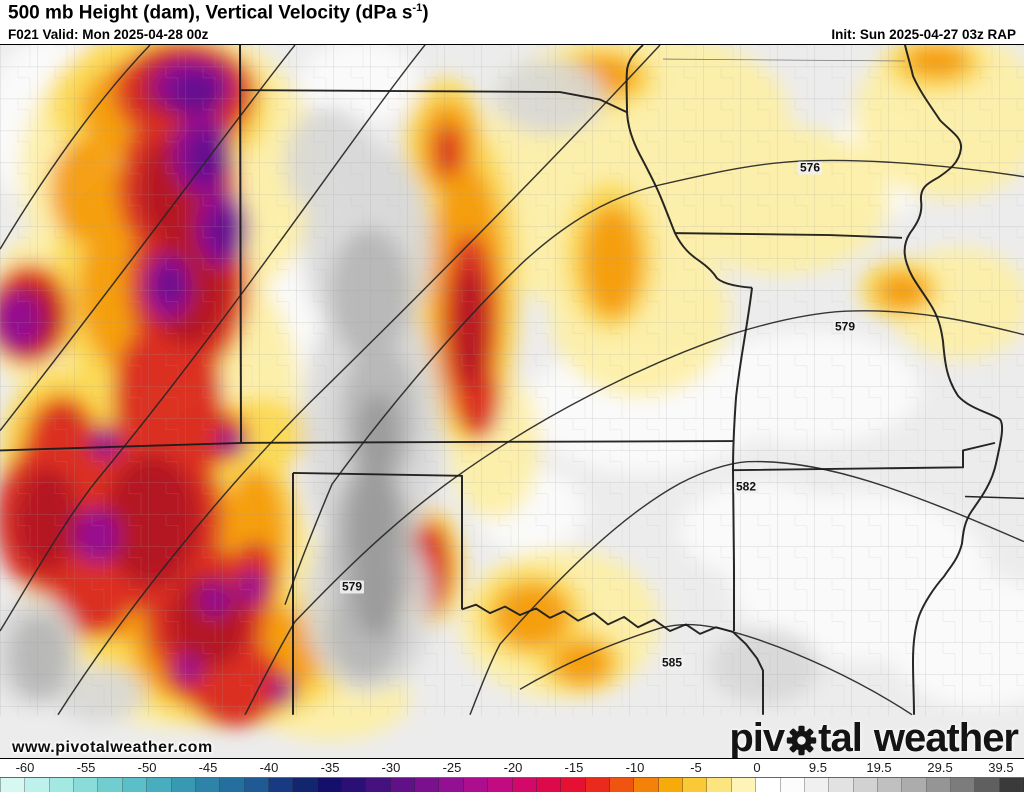 The image size is (1024, 792). Describe the element at coordinates (672, 662) in the screenshot. I see `contour-label-585: 585` at that location.